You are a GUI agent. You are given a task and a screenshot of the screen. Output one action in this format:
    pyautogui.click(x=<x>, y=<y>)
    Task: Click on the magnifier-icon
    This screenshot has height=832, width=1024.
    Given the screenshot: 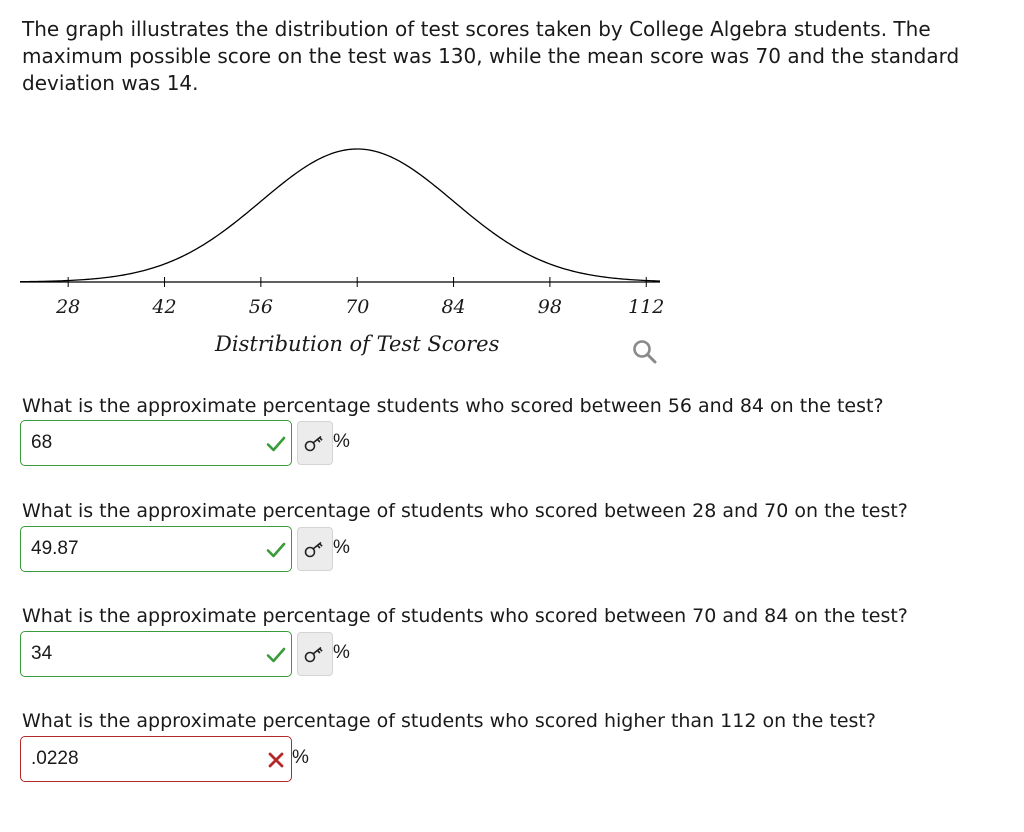 What is the action you would take?
    pyautogui.click(x=645, y=352)
    